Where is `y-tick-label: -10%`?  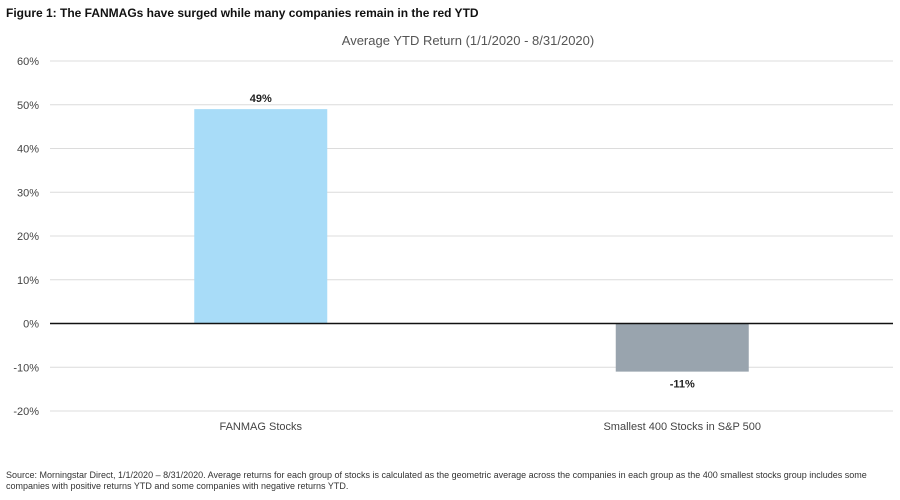
y-tick-label: -10% is located at coordinates (26, 368).